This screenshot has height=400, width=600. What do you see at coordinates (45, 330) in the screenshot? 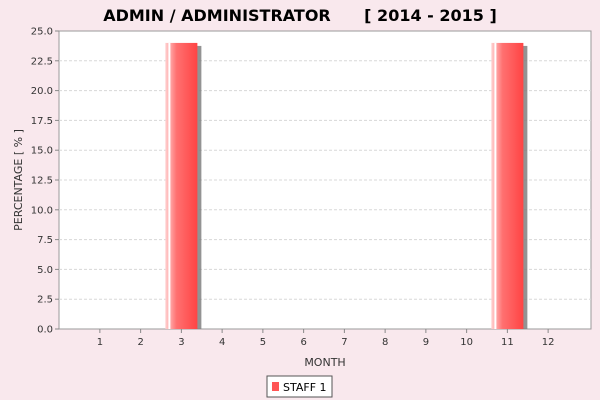
I see `y-tick-label: 0.0` at bounding box center [45, 330].